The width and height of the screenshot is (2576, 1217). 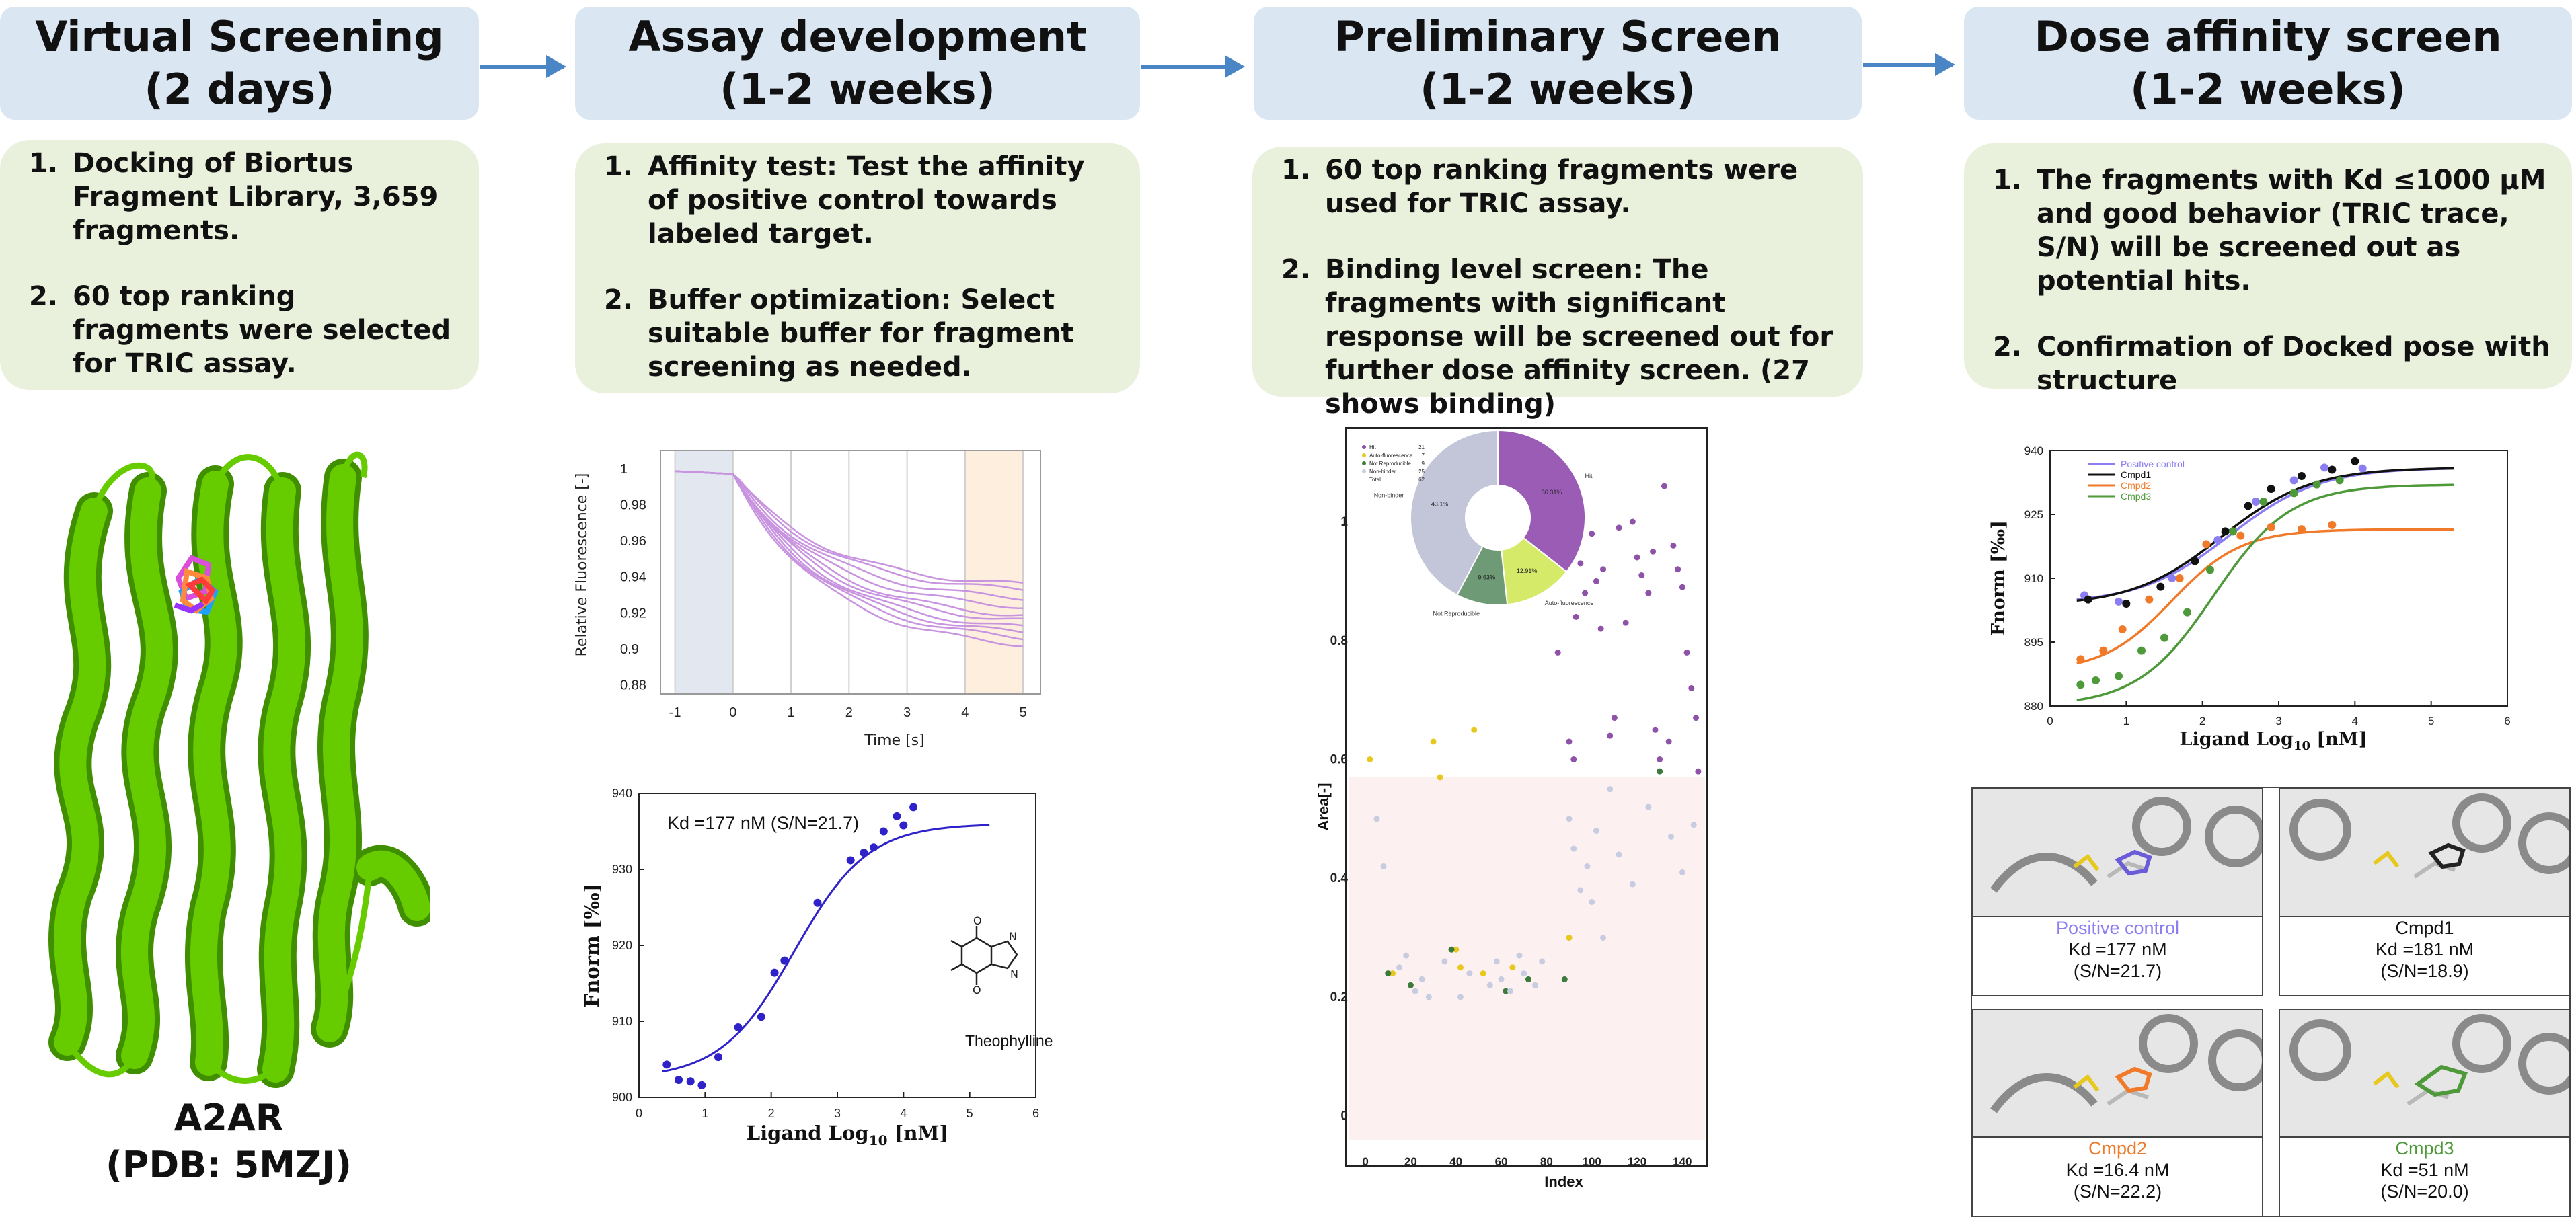 I want to click on y-axis-label: Relative Fluorescence [-], so click(x=582, y=565).